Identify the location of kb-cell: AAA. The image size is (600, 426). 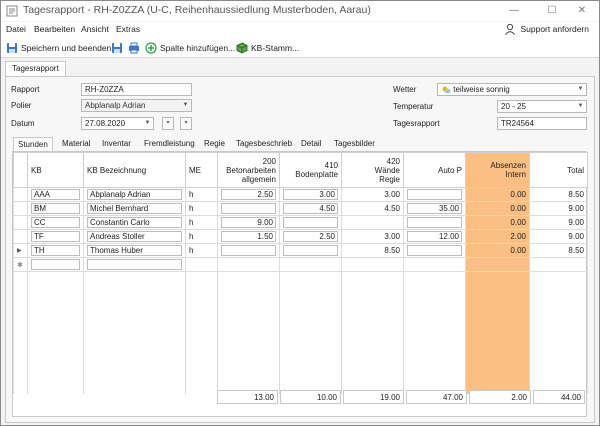
(55, 194).